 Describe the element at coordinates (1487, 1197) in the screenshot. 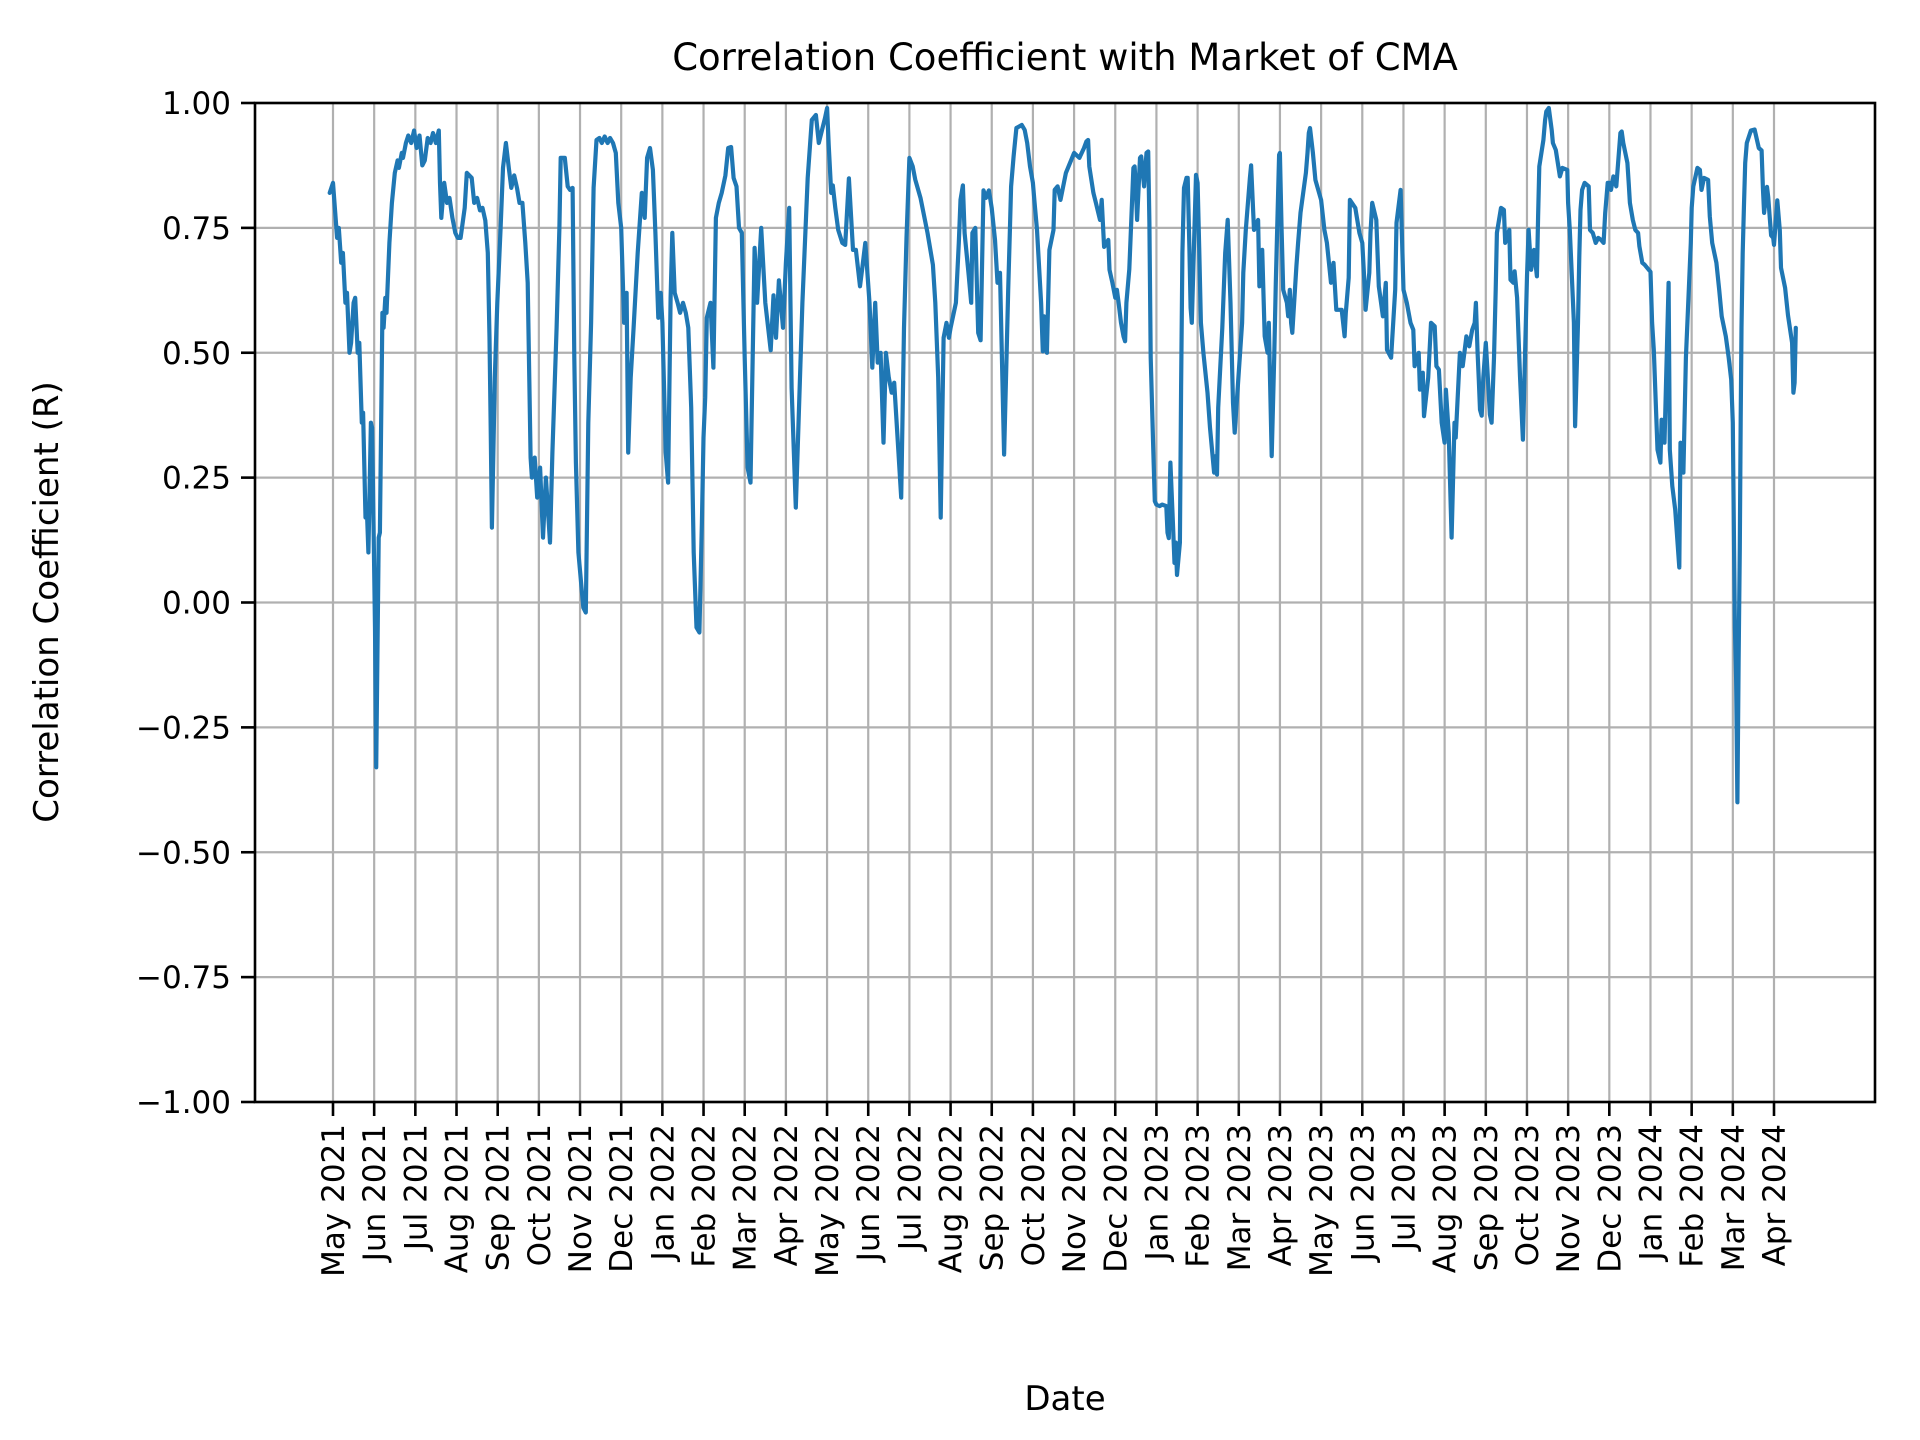

I see `x-tick-label: Sep 2023` at that location.